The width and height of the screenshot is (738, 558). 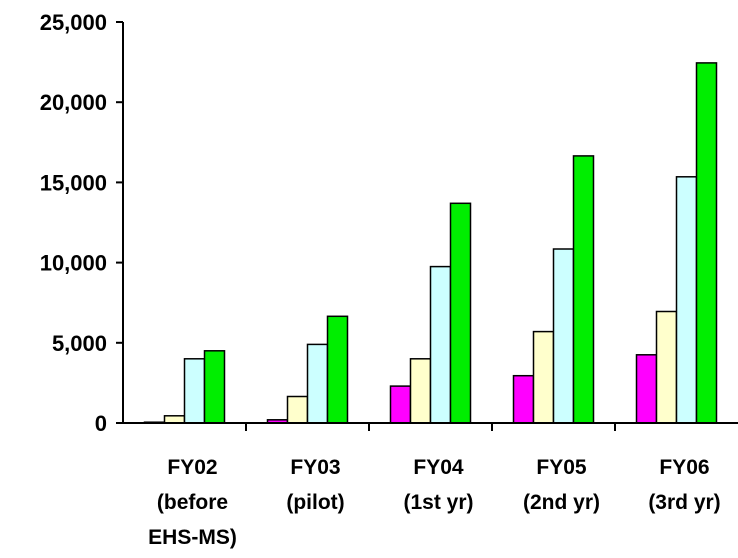 I want to click on x-ticks-group, so click(x=430, y=427).